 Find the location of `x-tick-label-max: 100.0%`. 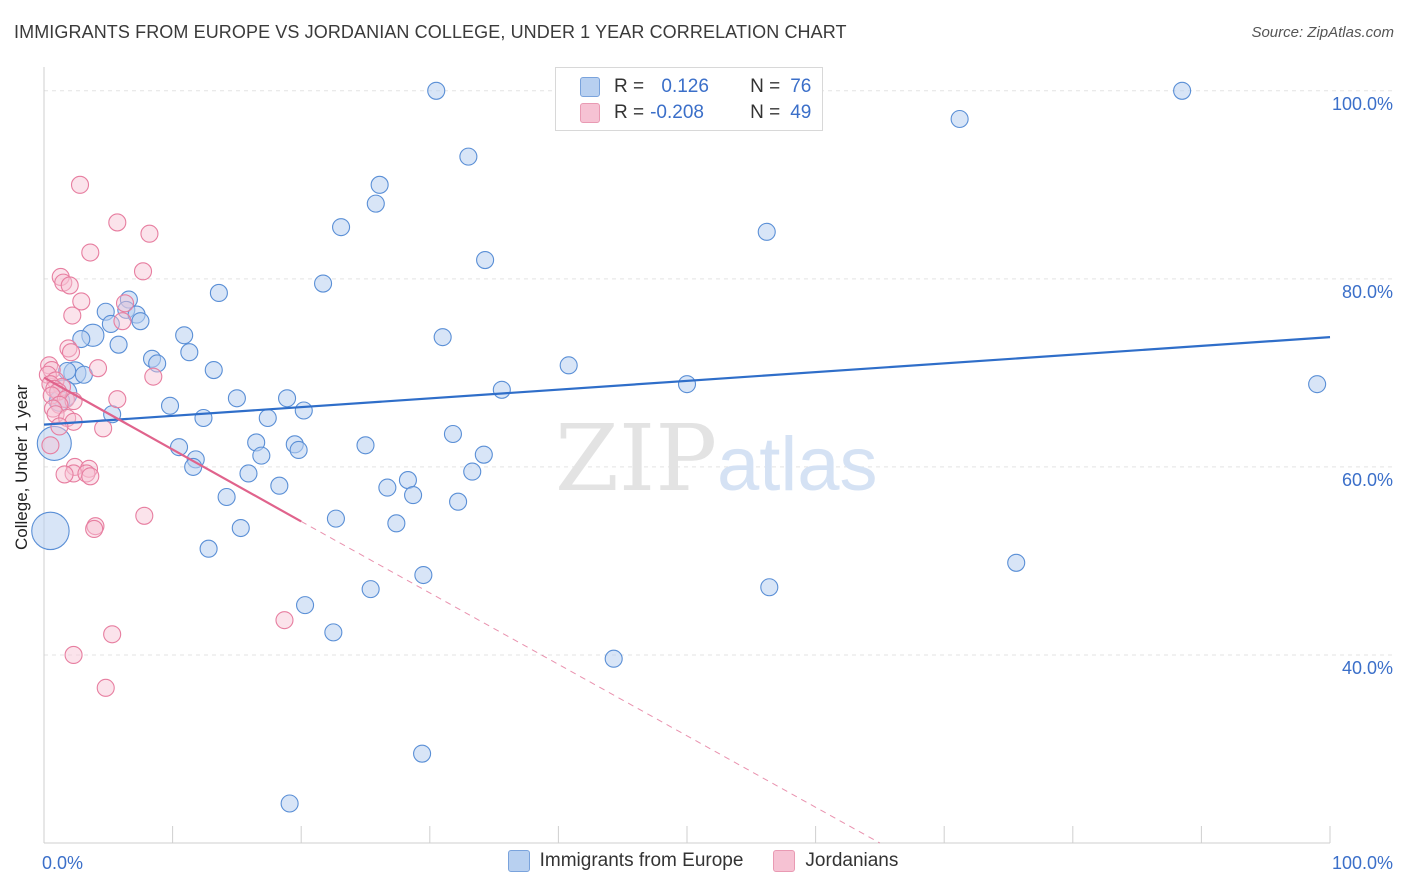

x-tick-label-max: 100.0% is located at coordinates (1362, 863).